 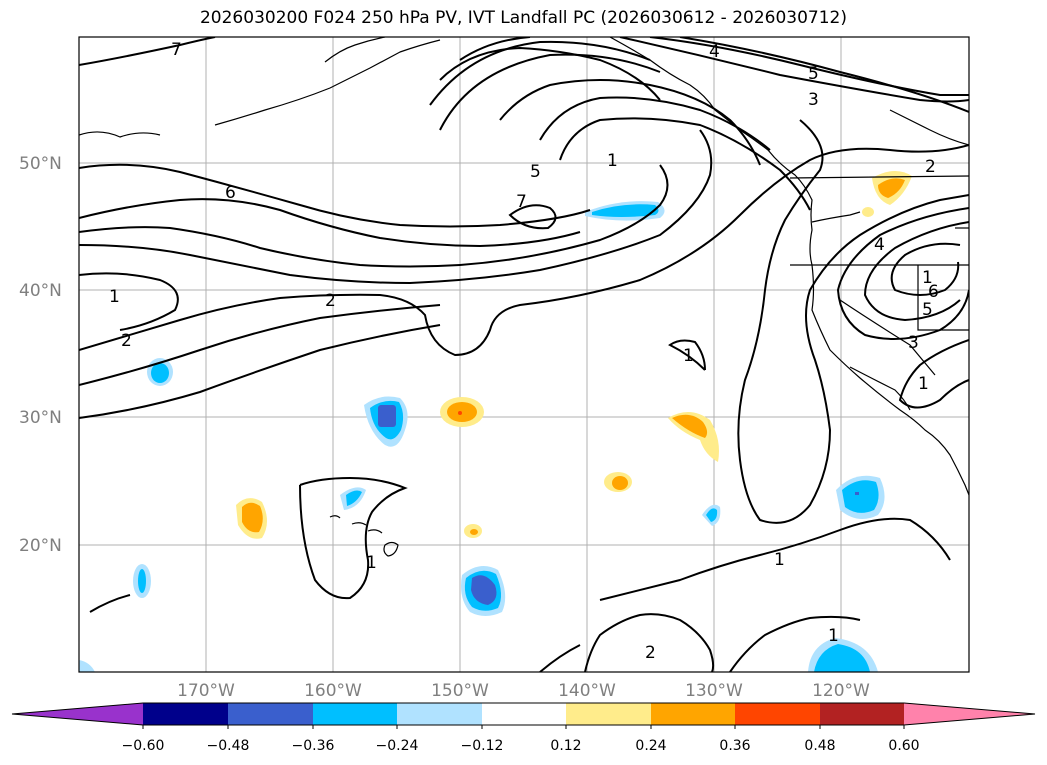 I want to click on colorbar-tick-label: −0.12, so click(x=482, y=746).